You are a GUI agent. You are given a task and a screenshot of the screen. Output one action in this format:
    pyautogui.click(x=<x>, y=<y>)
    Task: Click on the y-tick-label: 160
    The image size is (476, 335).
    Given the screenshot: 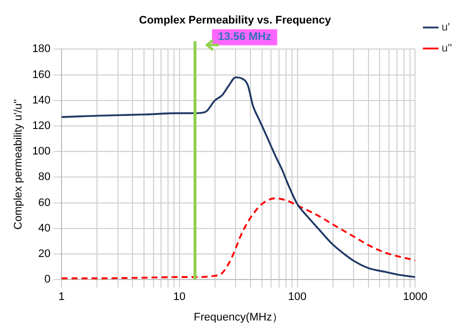 What is the action you would take?
    pyautogui.click(x=41, y=74)
    